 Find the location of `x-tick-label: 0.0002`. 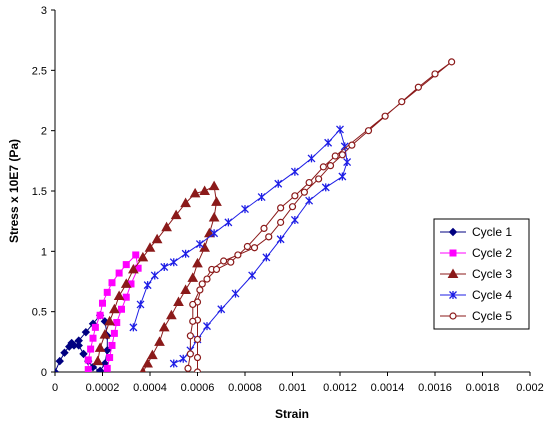

x-tick-label: 0.0002 is located at coordinates (103, 388).